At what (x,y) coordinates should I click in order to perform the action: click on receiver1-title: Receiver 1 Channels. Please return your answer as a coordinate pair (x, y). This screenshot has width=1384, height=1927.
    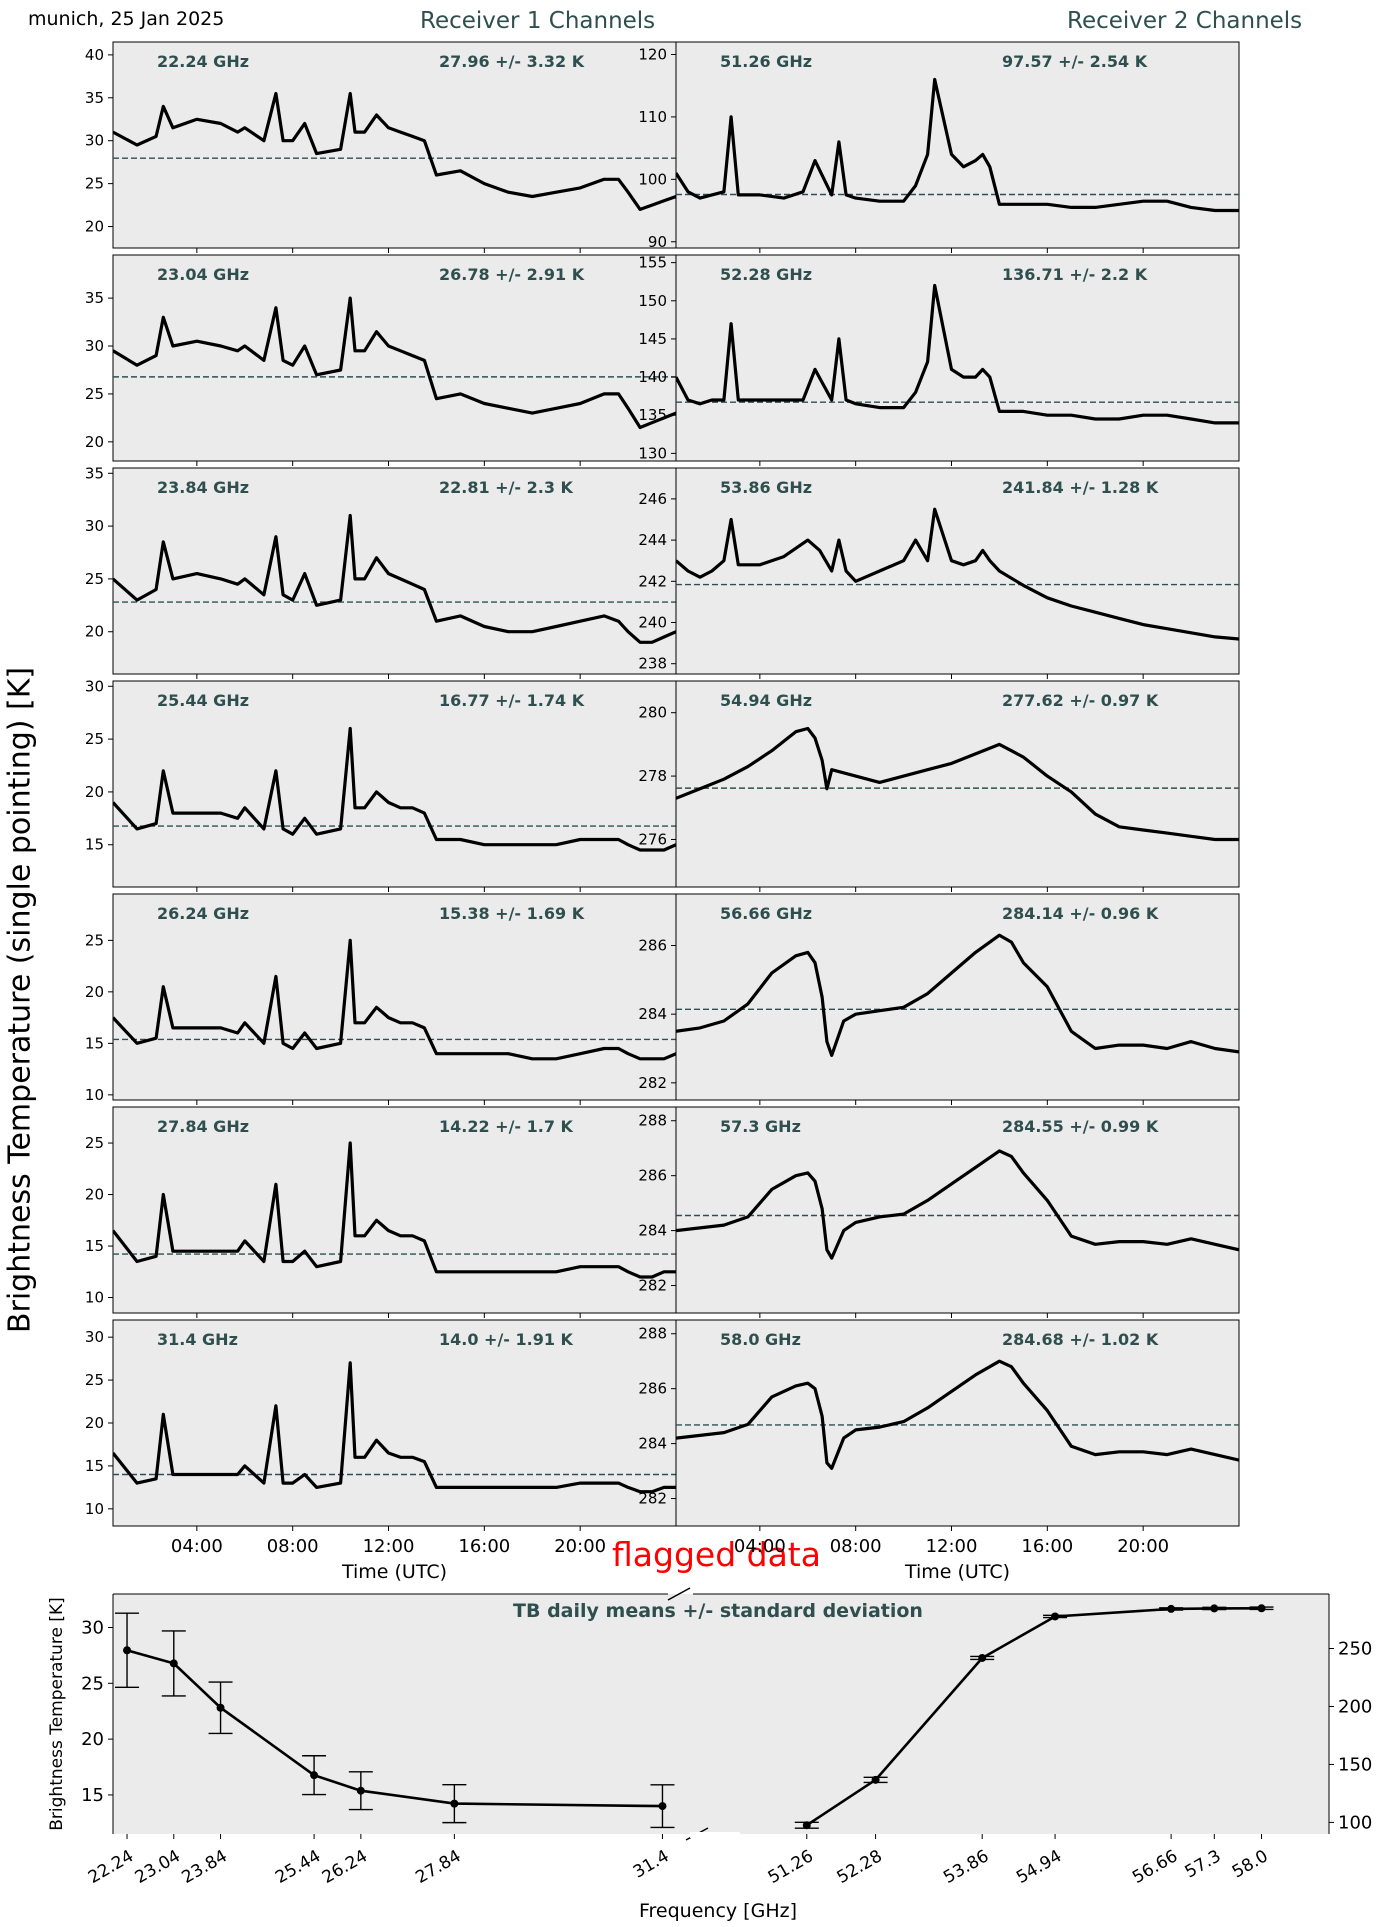
    Looking at the image, I should click on (538, 21).